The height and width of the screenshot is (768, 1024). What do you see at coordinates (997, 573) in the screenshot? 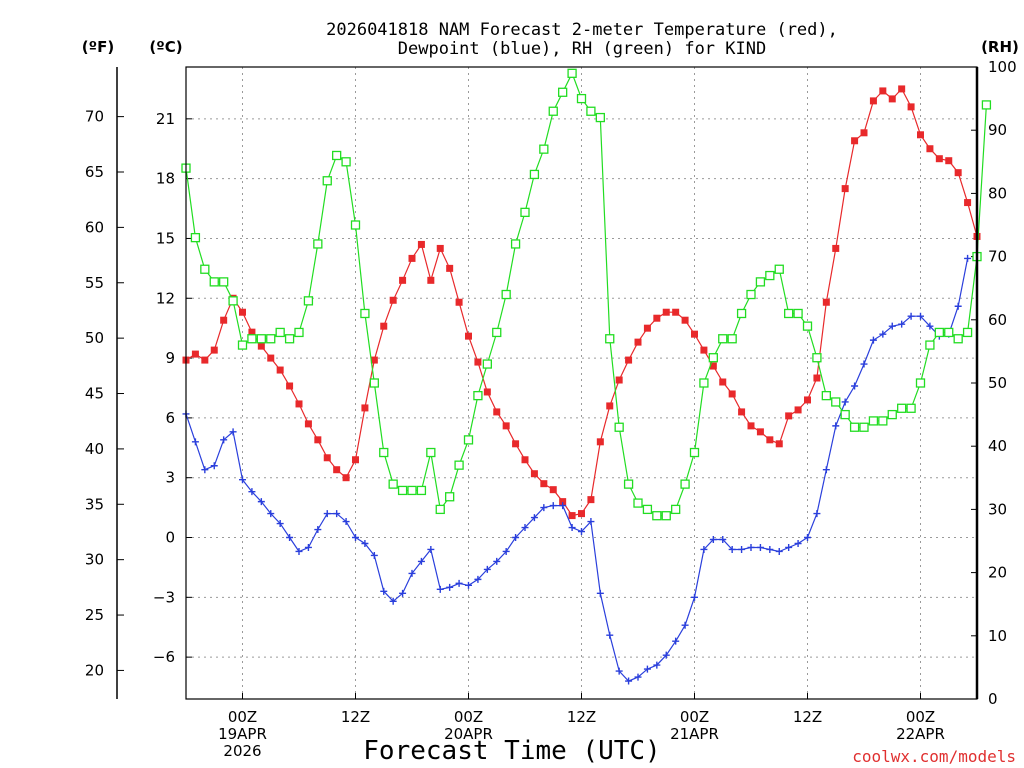
I see `rh-tick-label-2: 20` at bounding box center [997, 573].